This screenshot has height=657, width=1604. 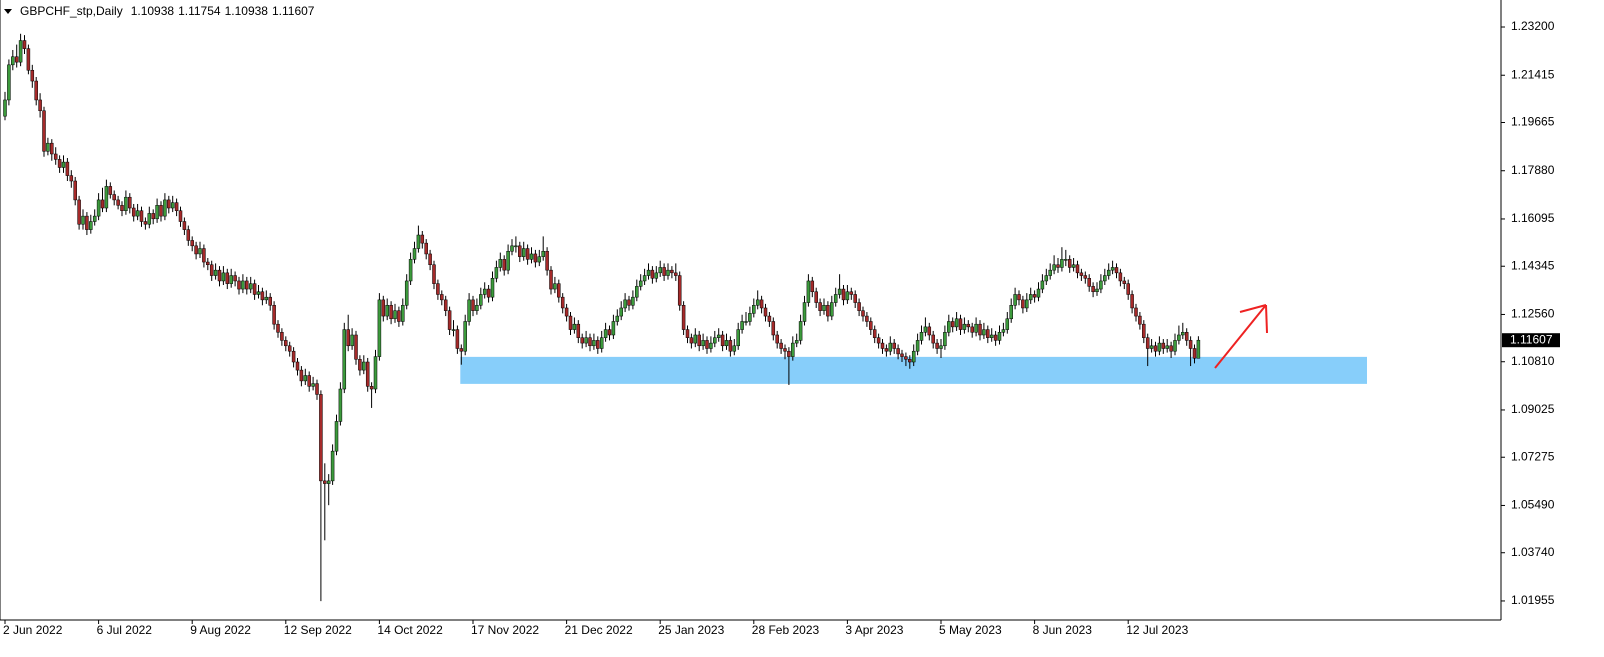 I want to click on price-tick-label: 1.19665, so click(x=1533, y=122).